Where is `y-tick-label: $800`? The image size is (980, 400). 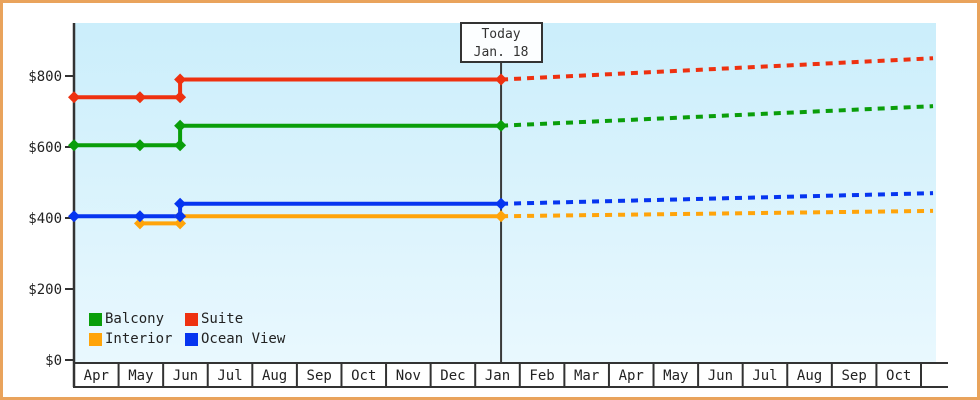
y-tick-label: $800 is located at coordinates (45, 77).